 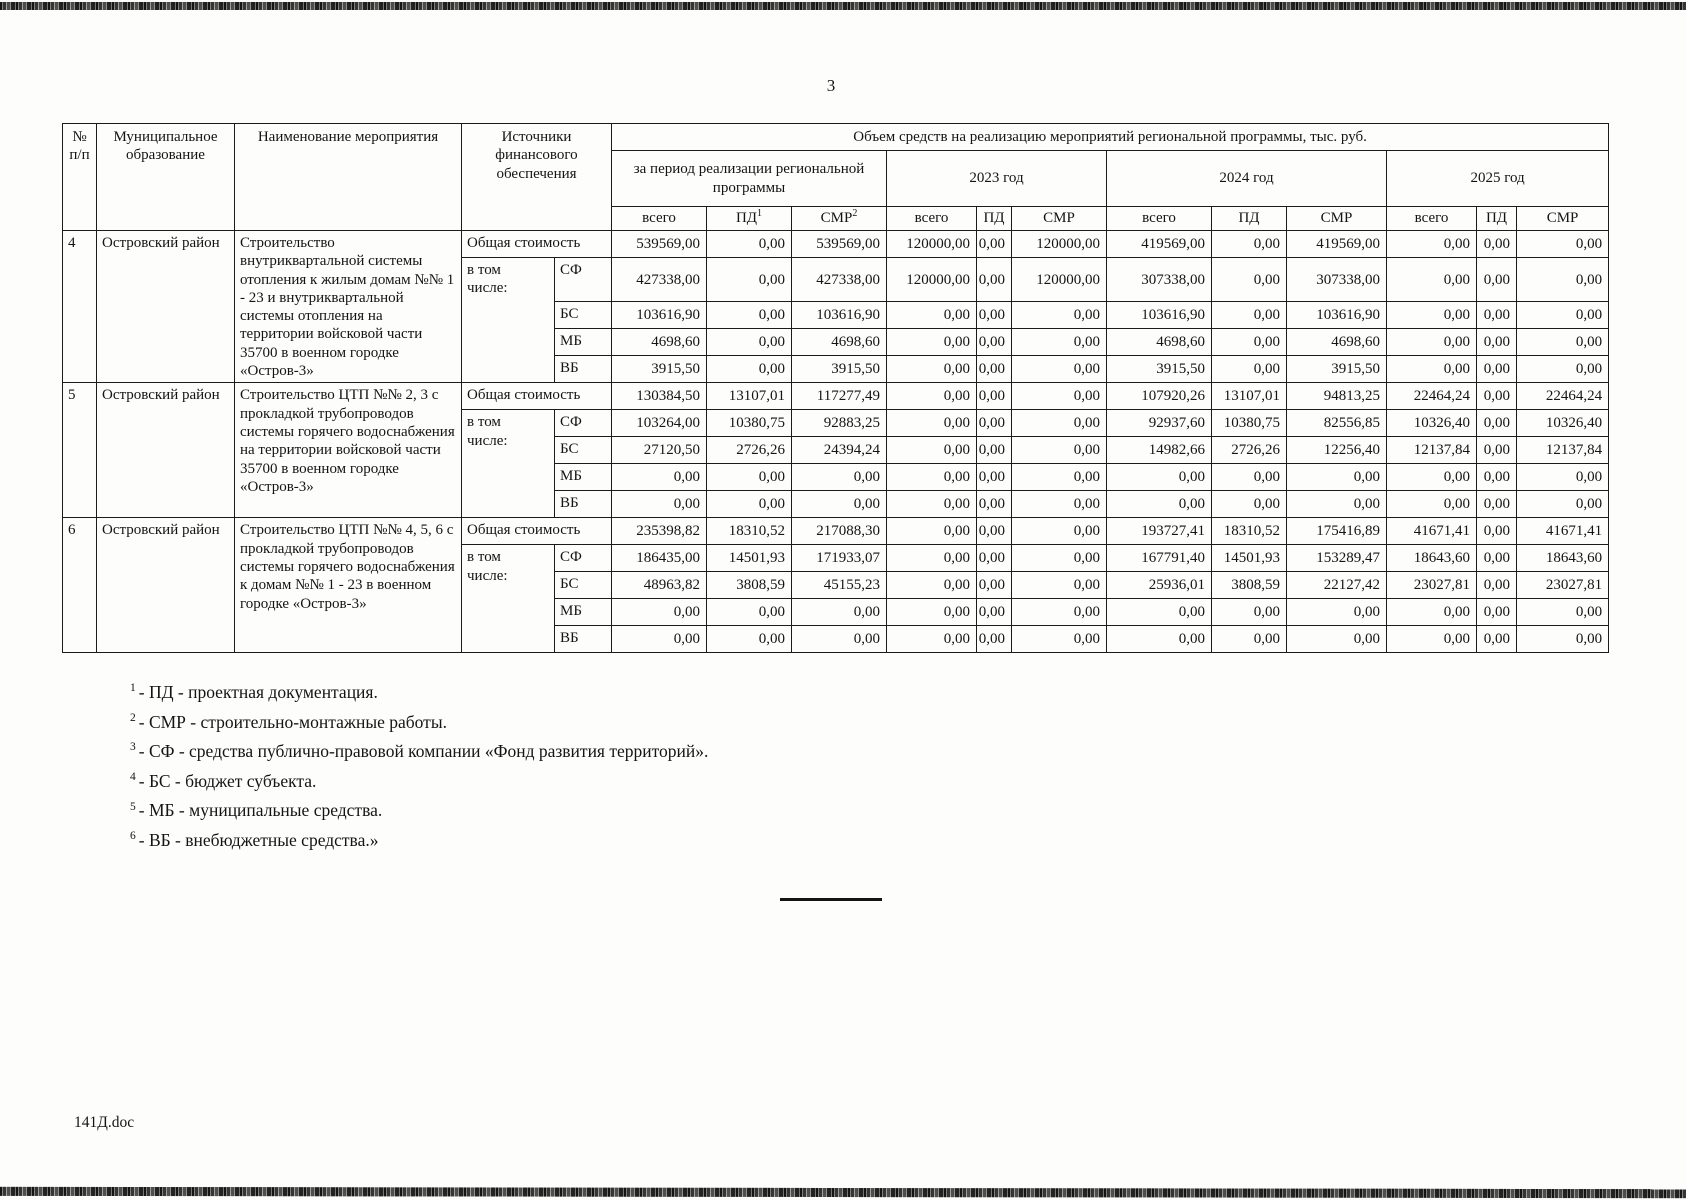 I want to click on col-header-pd: ПД1, so click(x=749, y=218).